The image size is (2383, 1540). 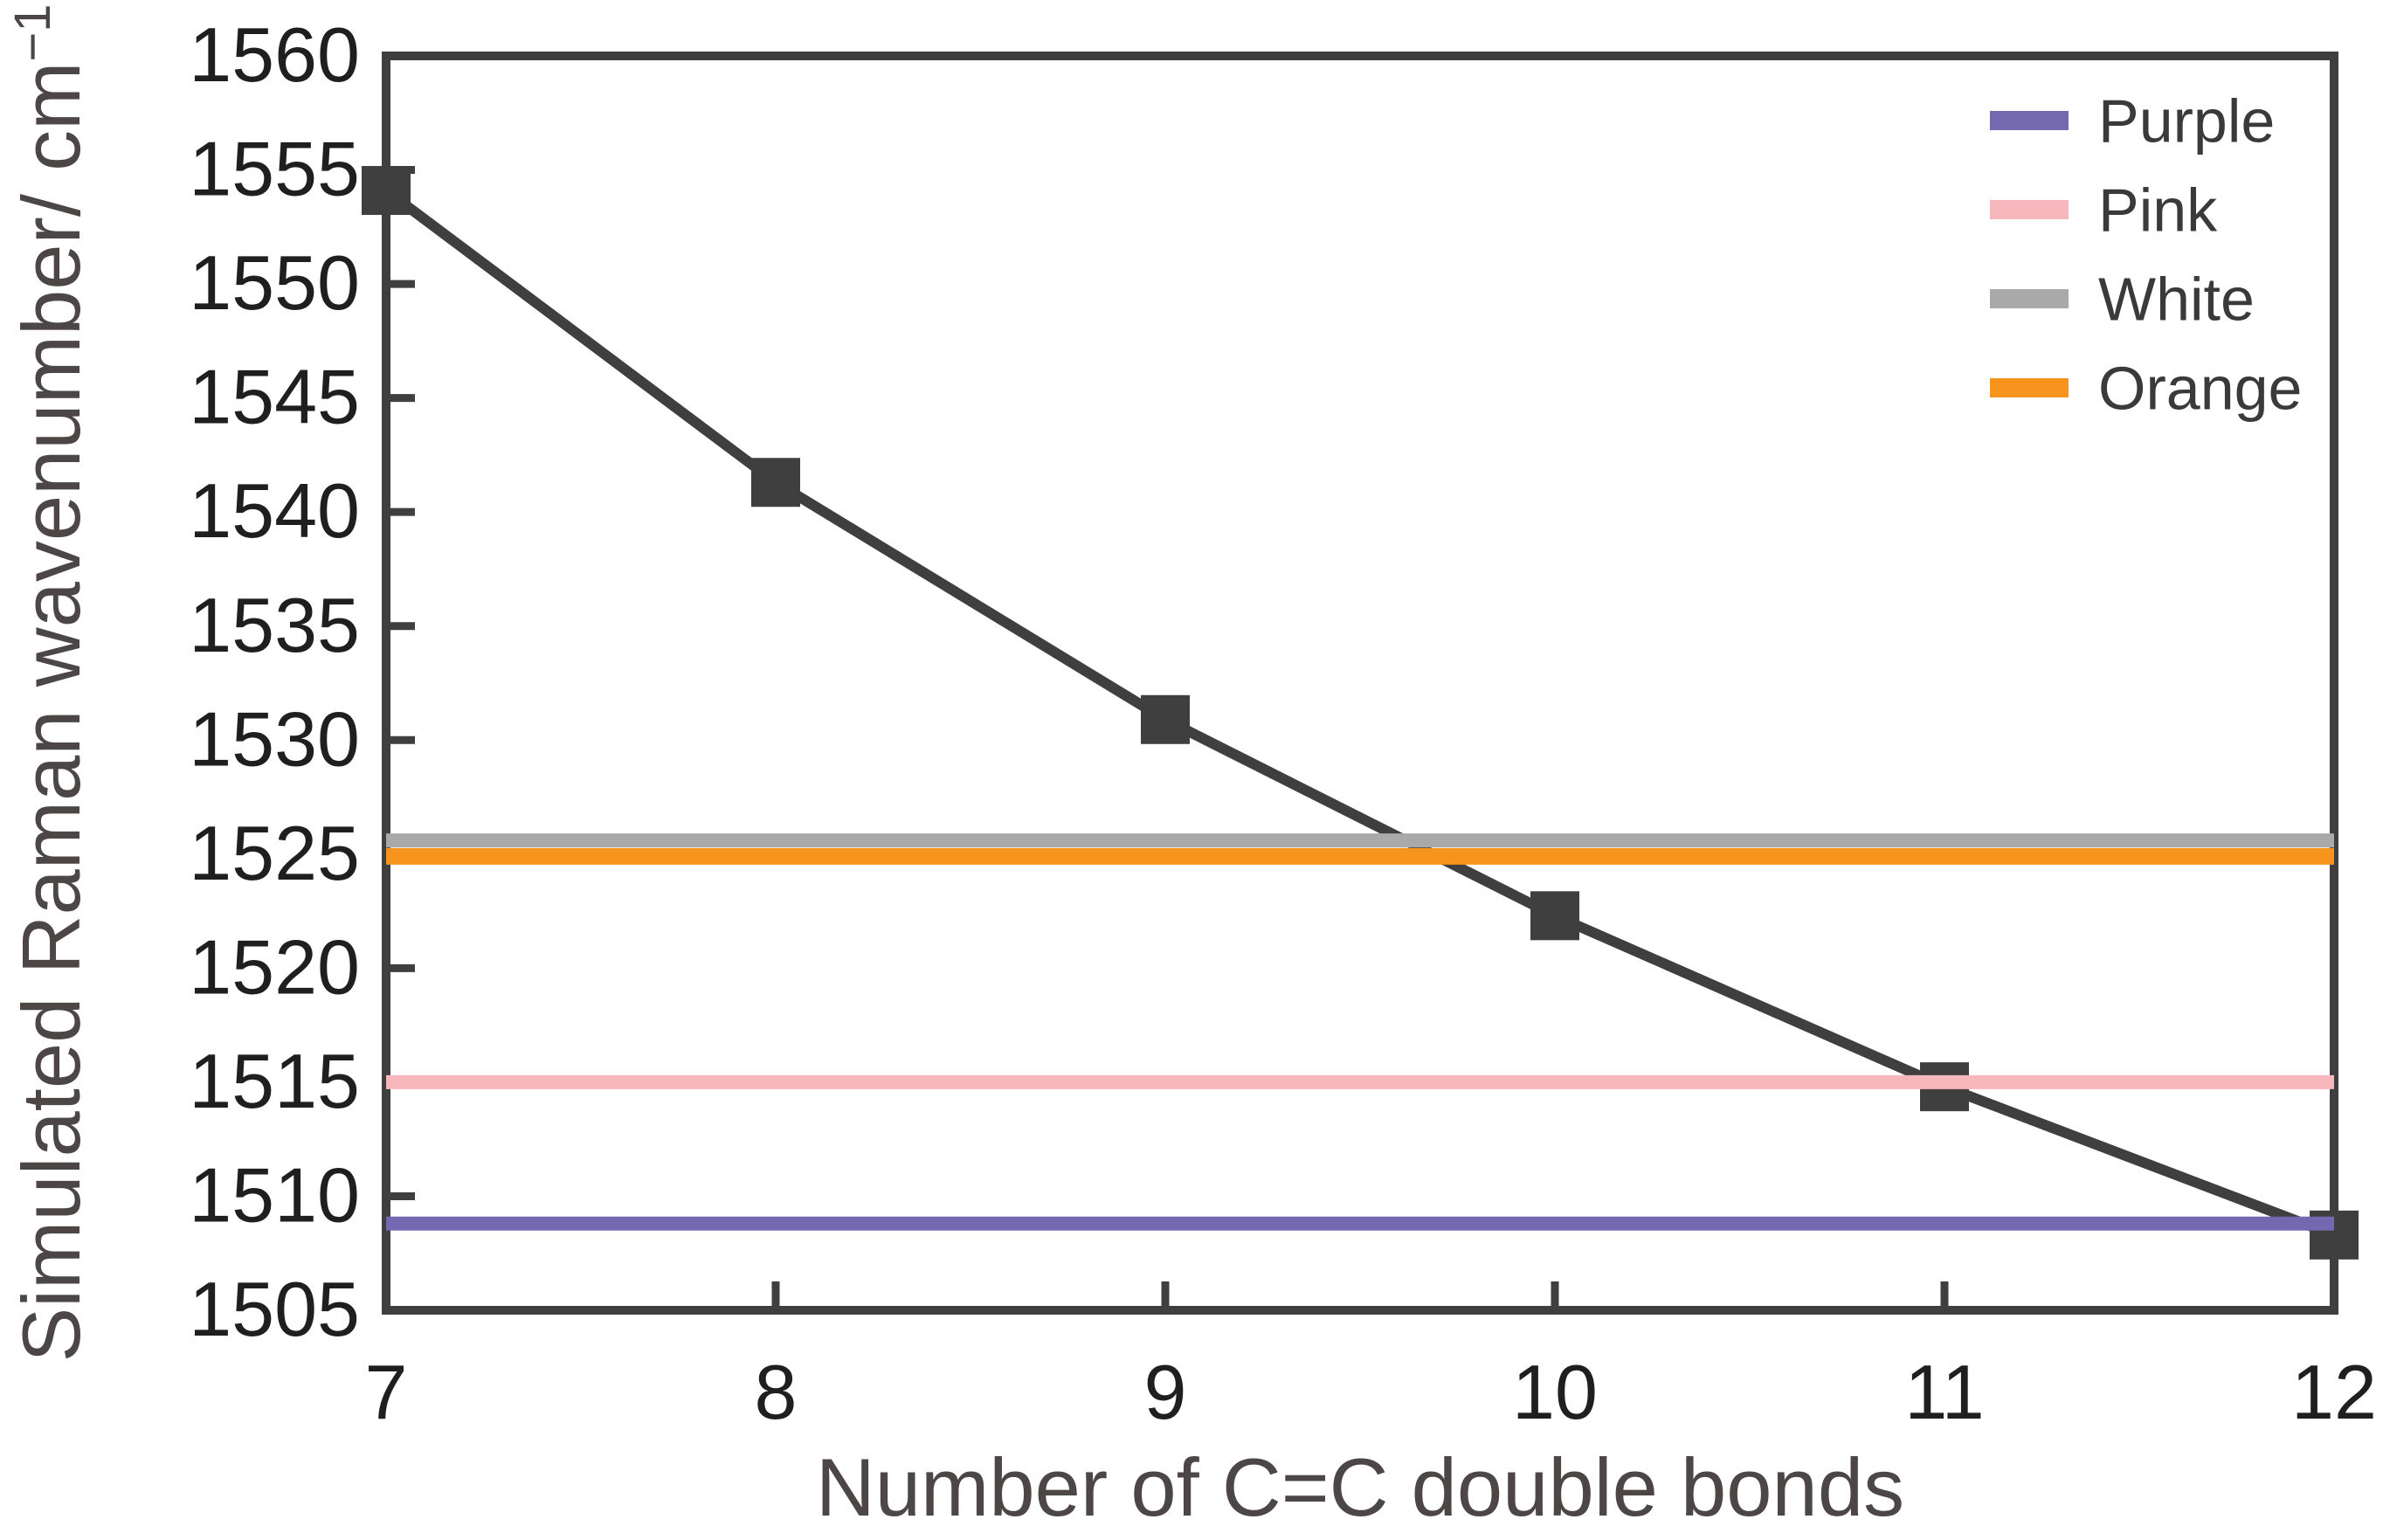 What do you see at coordinates (1360, 1487) in the screenshot?
I see `x-axis-title: Number of C=C double bonds` at bounding box center [1360, 1487].